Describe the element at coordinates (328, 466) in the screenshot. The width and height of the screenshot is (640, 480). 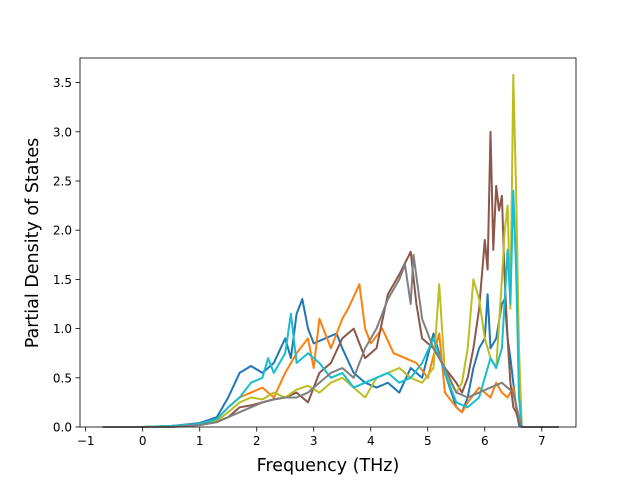
I see `x-axis-label: Frequency (THz)` at that location.